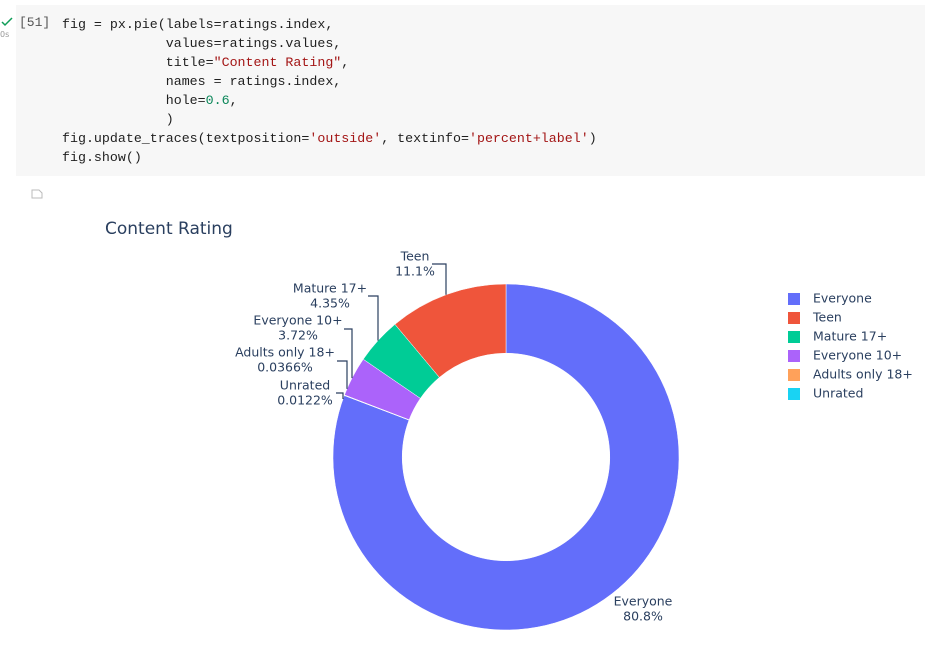 The image size is (925, 665). I want to click on slice-percent: 0.0366%, so click(285, 367).